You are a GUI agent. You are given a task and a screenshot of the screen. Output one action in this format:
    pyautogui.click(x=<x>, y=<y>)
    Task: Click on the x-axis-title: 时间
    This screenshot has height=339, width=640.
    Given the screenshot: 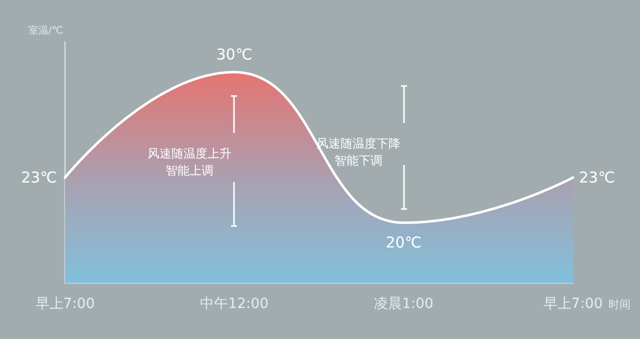 What is the action you would take?
    pyautogui.click(x=619, y=304)
    